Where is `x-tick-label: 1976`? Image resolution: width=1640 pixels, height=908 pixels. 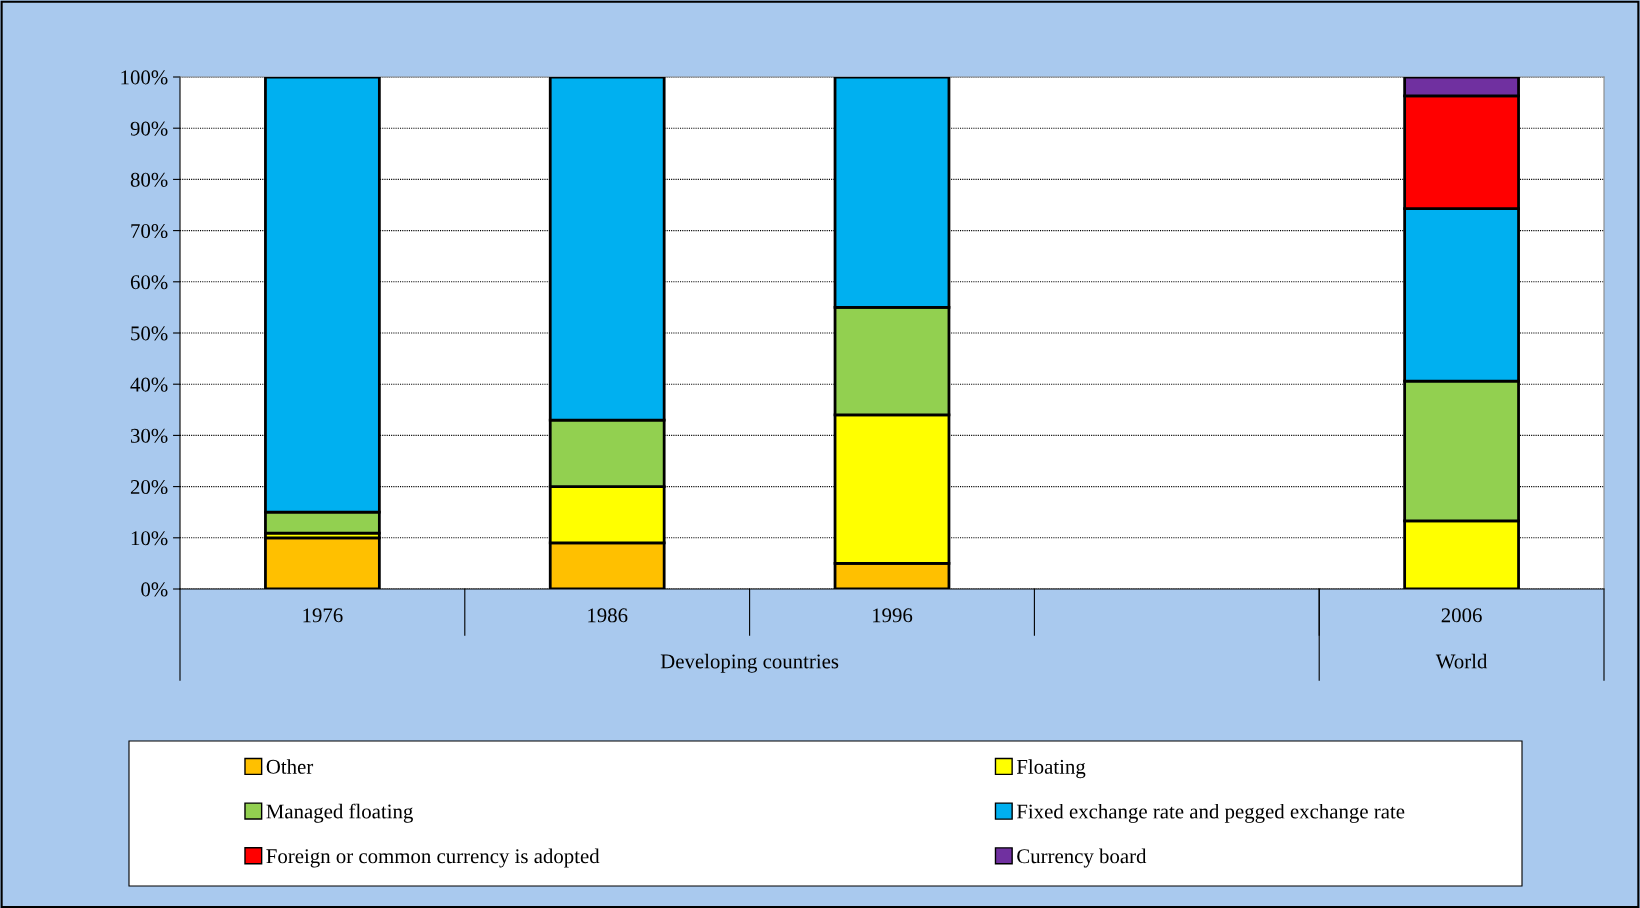
x-tick-label: 1976 is located at coordinates (323, 615).